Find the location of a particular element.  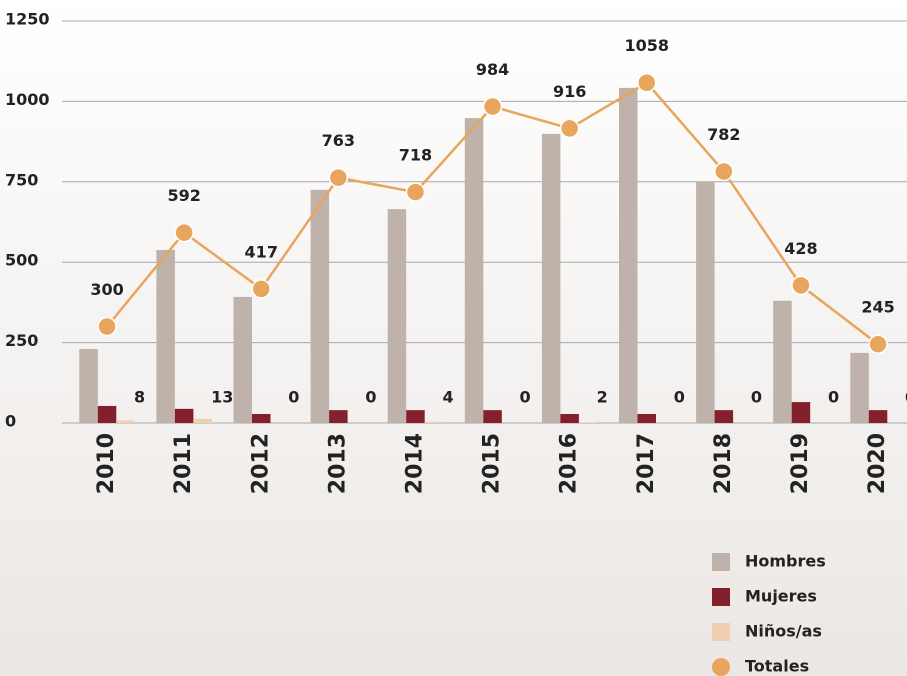

value-label: 916 is located at coordinates (569, 91).